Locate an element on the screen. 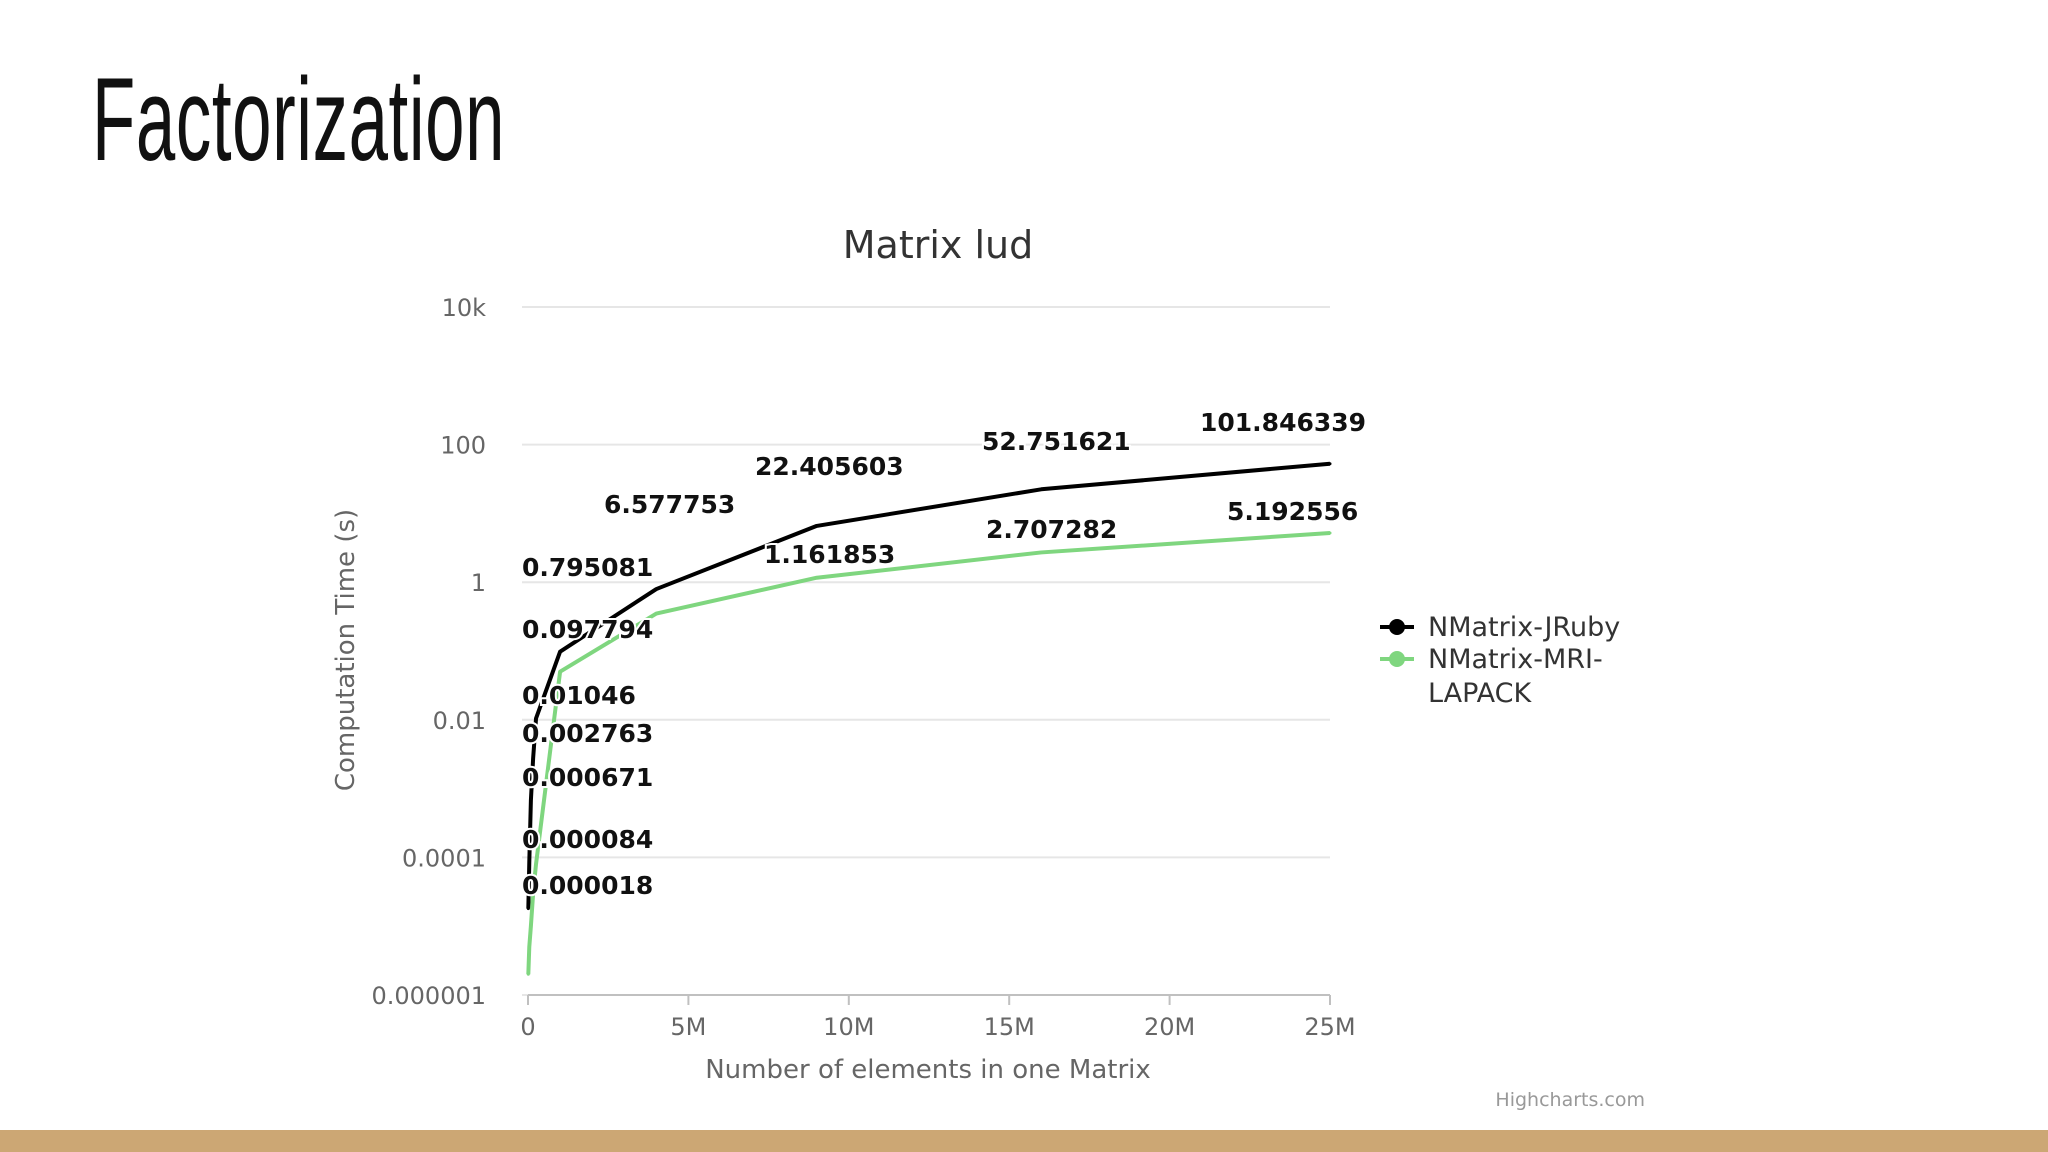  x-tick-label: 25M is located at coordinates (1329, 1027).